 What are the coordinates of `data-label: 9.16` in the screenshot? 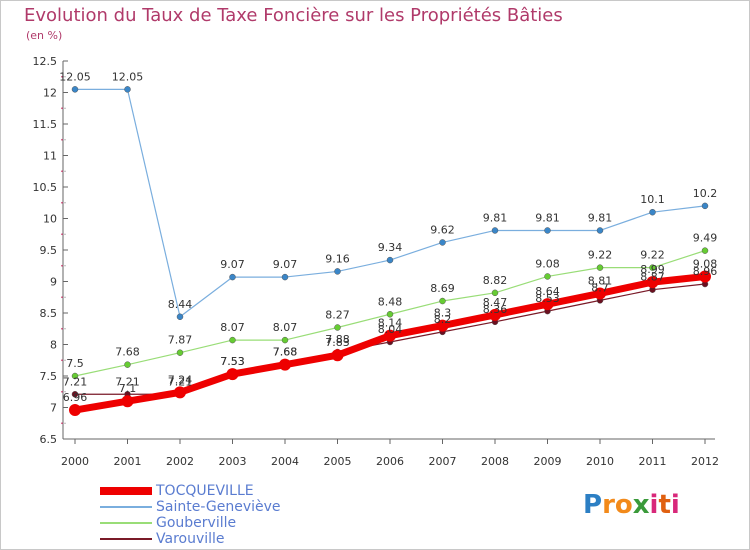 It's located at (337, 258).